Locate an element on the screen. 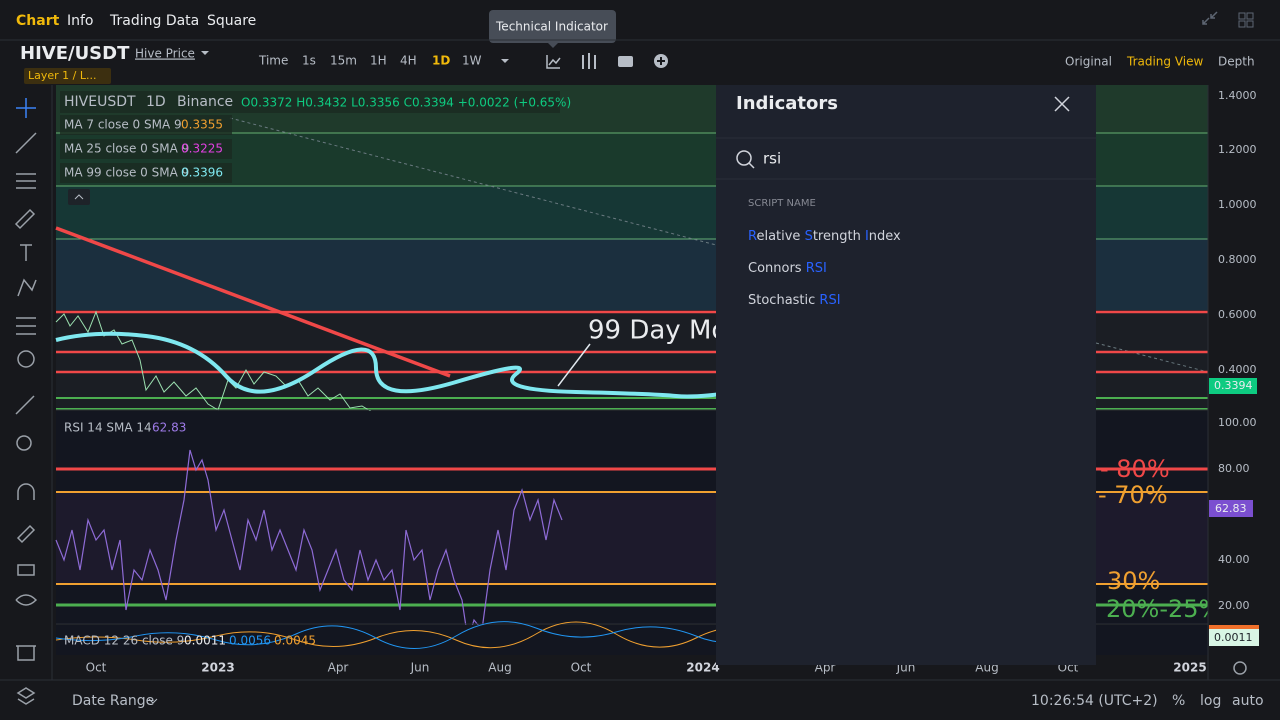 Image resolution: width=1280 pixels, height=720 pixels. macd-badge is located at coordinates (1234, 637).